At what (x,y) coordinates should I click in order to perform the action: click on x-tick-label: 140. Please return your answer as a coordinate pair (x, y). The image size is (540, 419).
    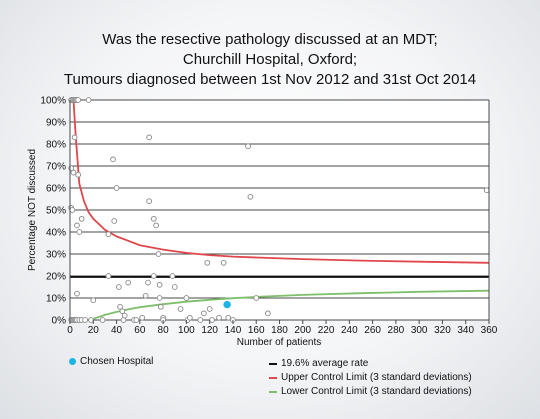
    Looking at the image, I should click on (233, 330).